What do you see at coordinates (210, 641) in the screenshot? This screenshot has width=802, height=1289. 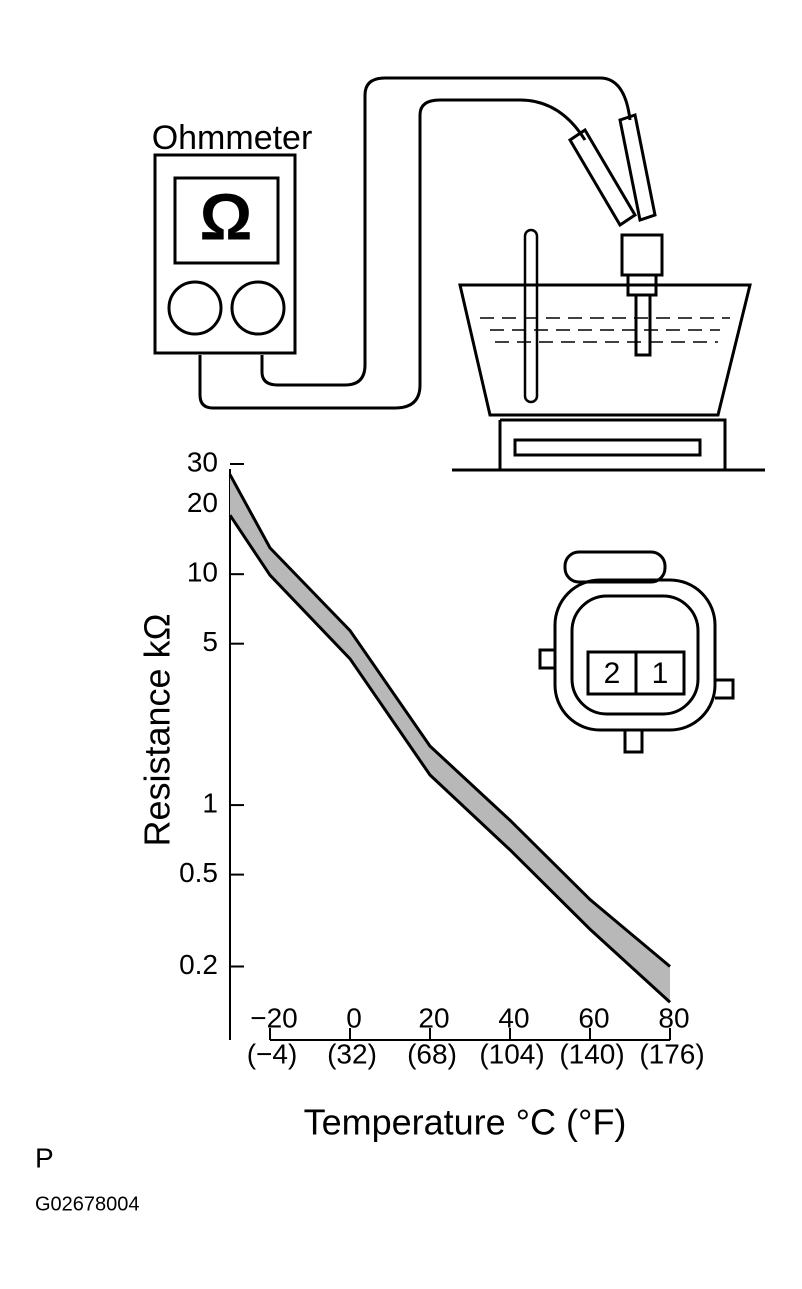 I see `y-tick-label: 5` at bounding box center [210, 641].